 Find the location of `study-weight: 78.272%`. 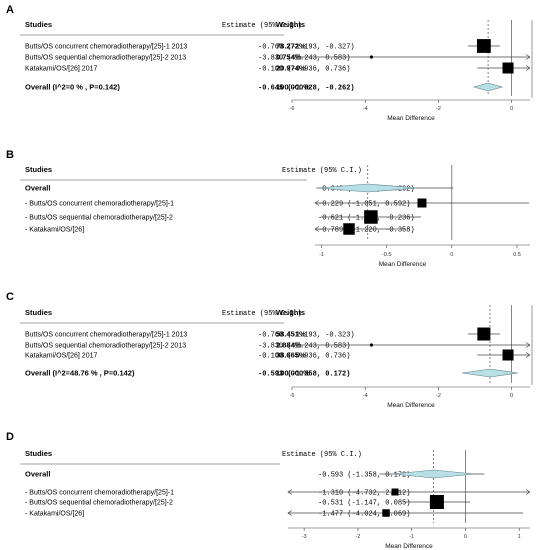

study-weight: 78.272% is located at coordinates (291, 46).